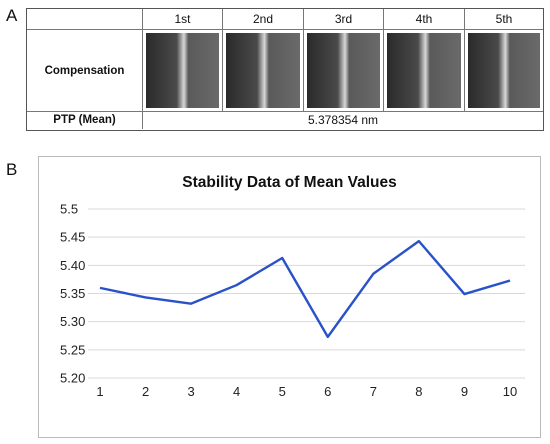 Image resolution: width=550 pixels, height=444 pixels. What do you see at coordinates (99, 391) in the screenshot?
I see `x-tick-label: 1` at bounding box center [99, 391].